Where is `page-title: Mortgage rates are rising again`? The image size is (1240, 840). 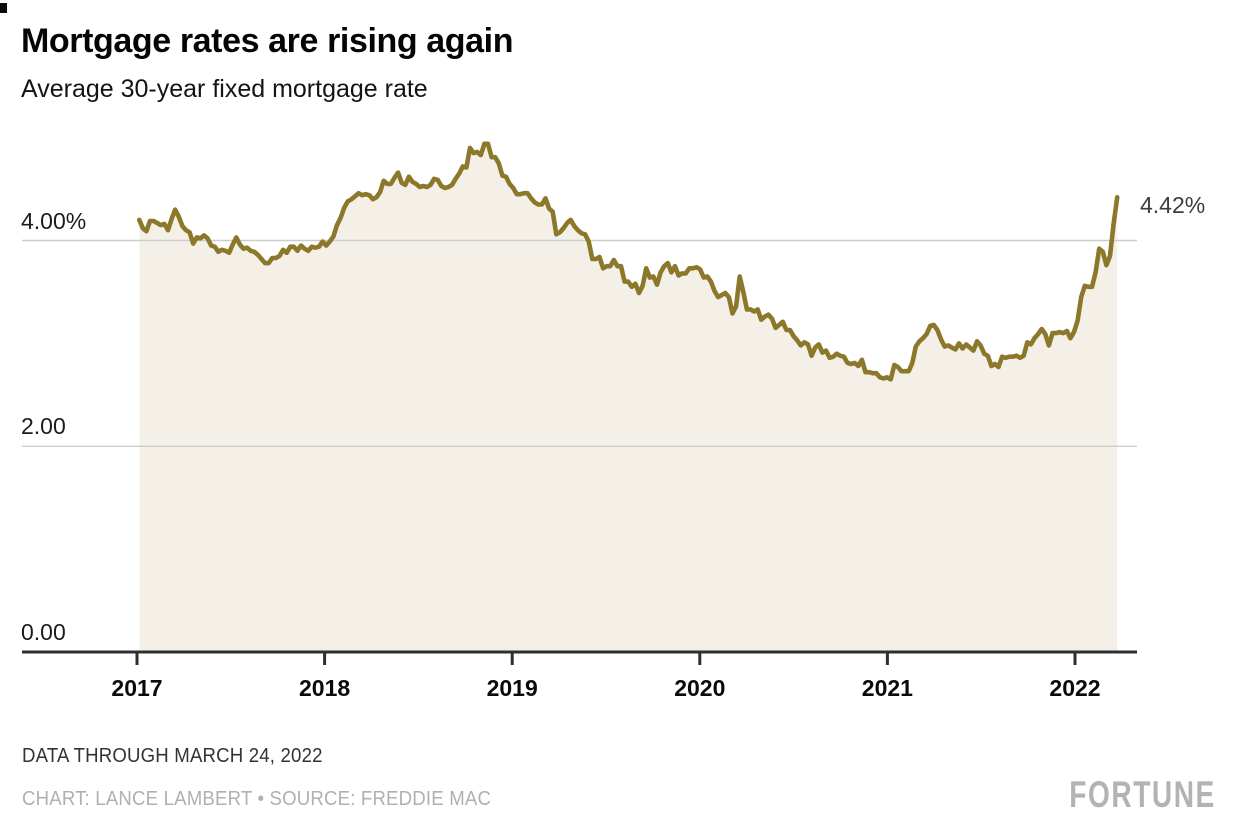
page-title: Mortgage rates are rising again is located at coordinates (267, 41).